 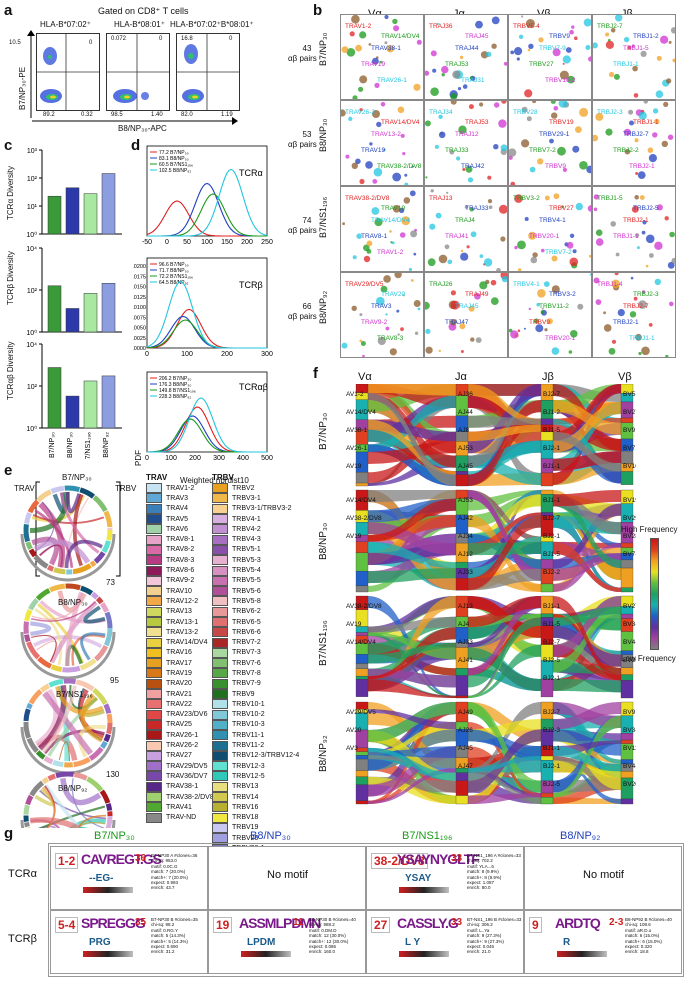 I want to click on f-stratum-label: AV20, so click(x=354, y=730).